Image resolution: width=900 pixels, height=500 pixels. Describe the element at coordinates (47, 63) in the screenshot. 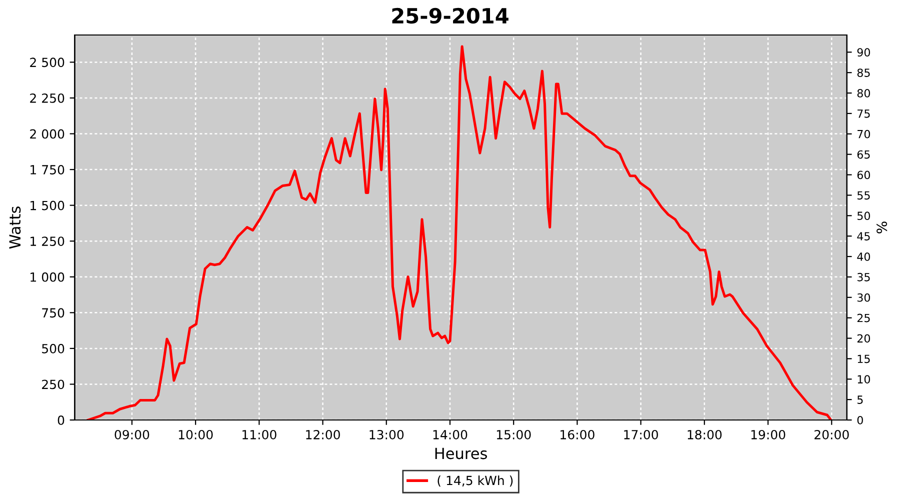

I see `y-tick-label: 2 500` at that location.